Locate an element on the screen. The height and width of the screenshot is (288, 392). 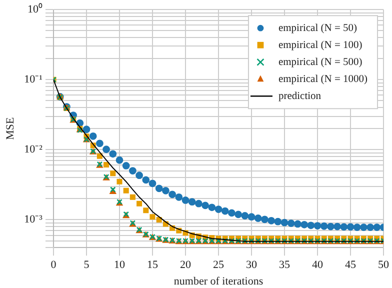
x-tick-label: 45 is located at coordinates (350, 265).